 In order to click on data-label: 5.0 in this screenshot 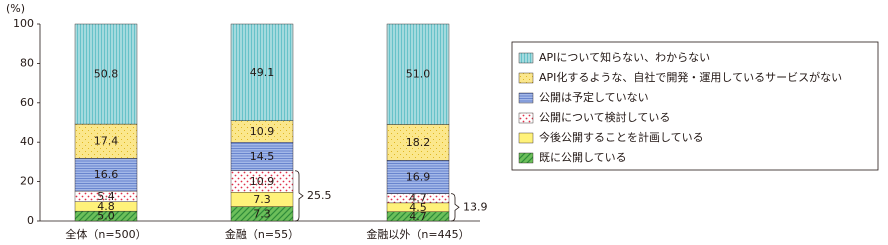, I will do `click(106, 216)`.